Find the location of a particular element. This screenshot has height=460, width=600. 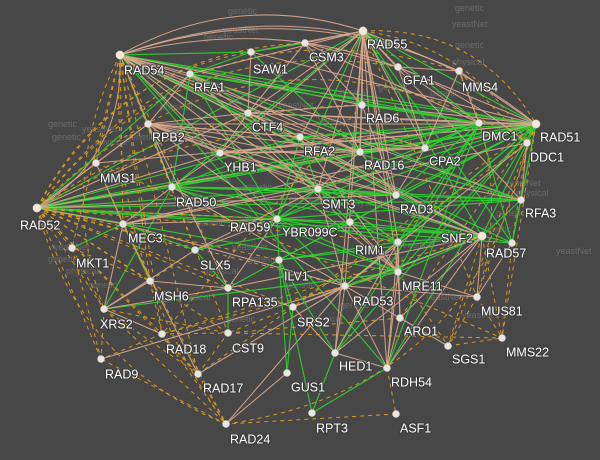

graph-node-mus81 is located at coordinates (477, 297).